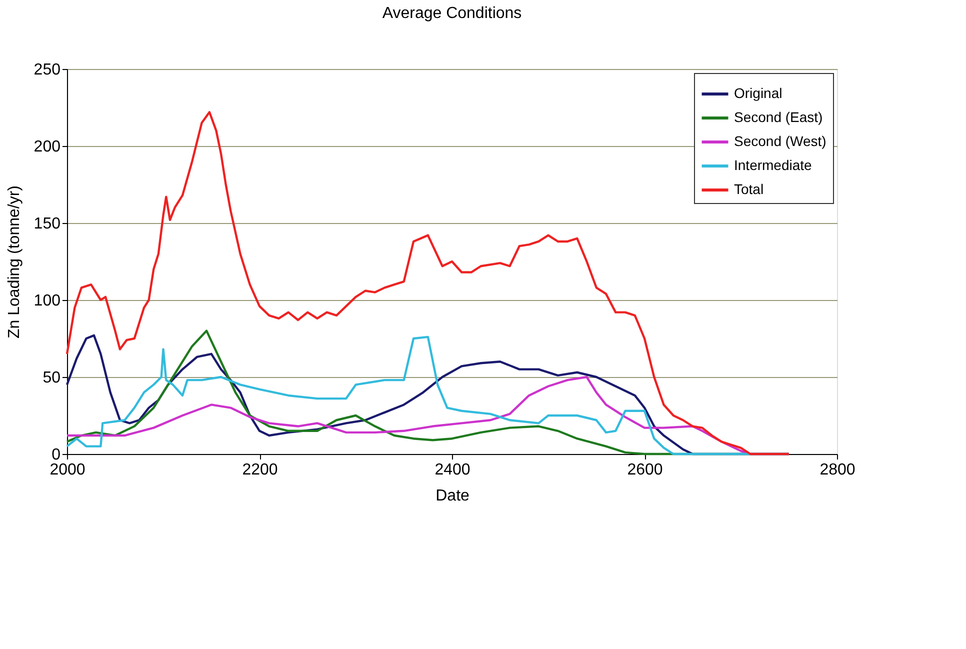 The image size is (966, 649). Describe the element at coordinates (47, 224) in the screenshot. I see `y-tick-label: 150` at that location.